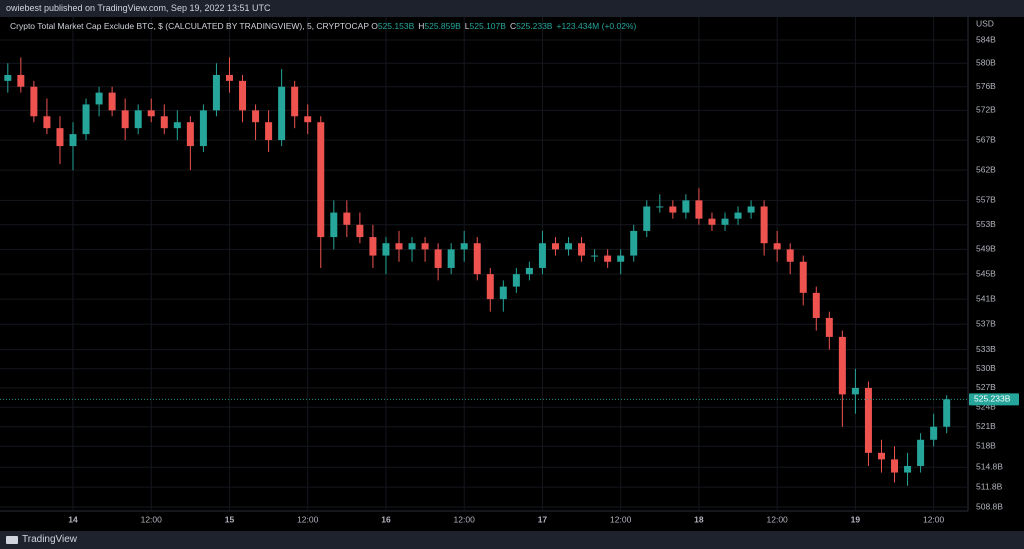 This screenshot has height=549, width=1024. I want to click on y-tick-label: 524B, so click(986, 407).